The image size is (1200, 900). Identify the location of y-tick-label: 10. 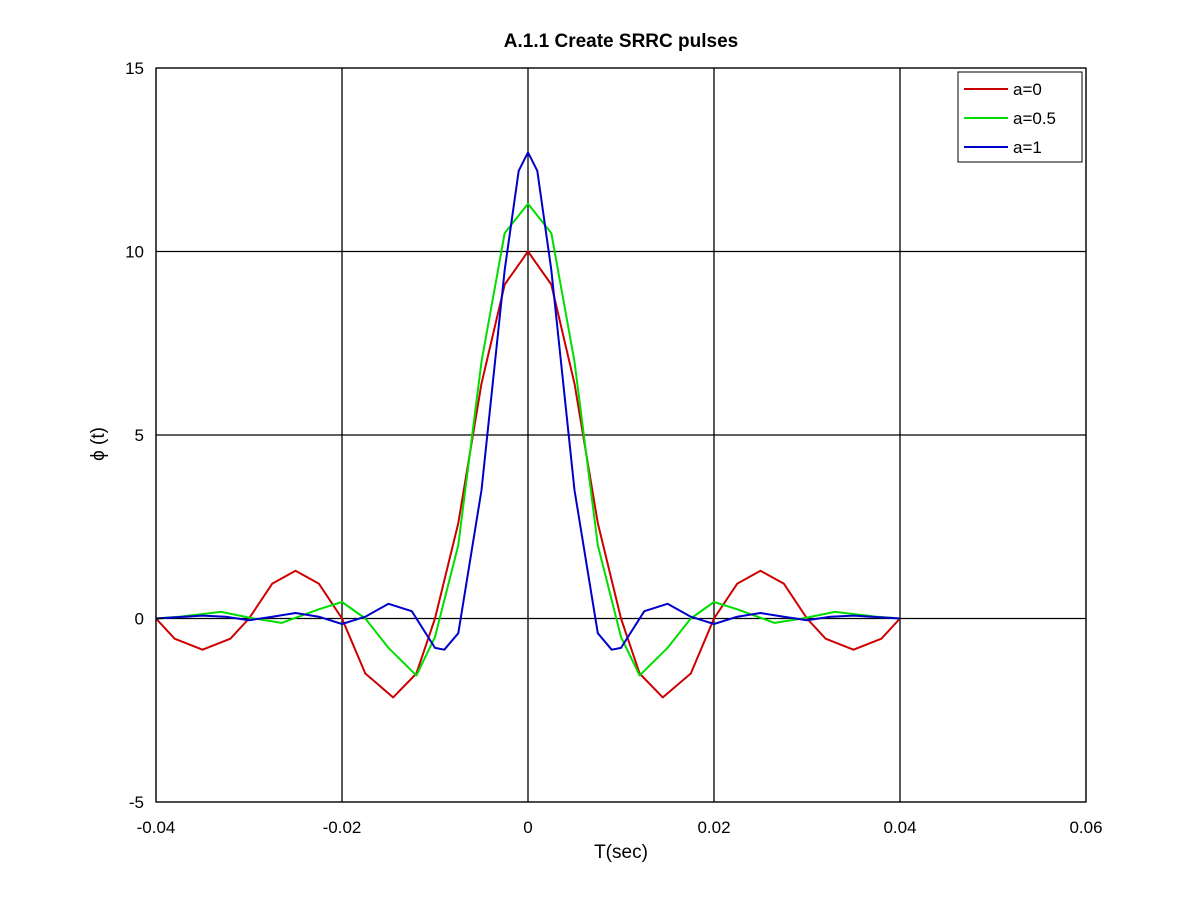
(134, 252).